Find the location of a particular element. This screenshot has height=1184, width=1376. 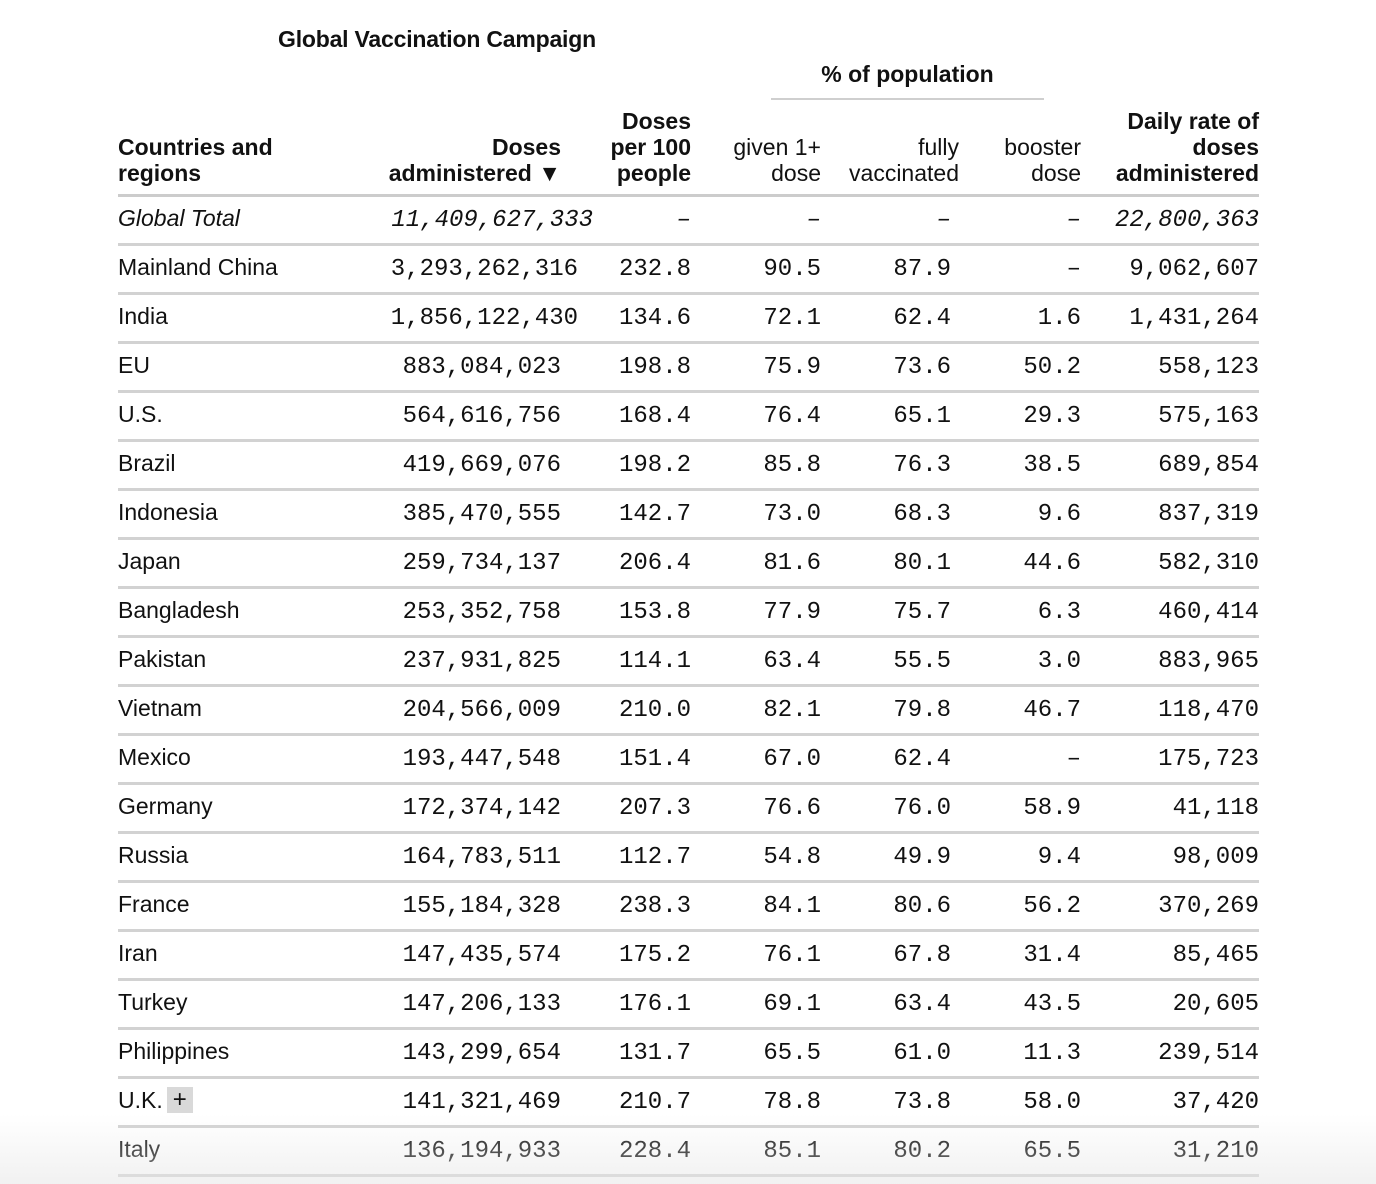

country-name: Turkey is located at coordinates (153, 1002).